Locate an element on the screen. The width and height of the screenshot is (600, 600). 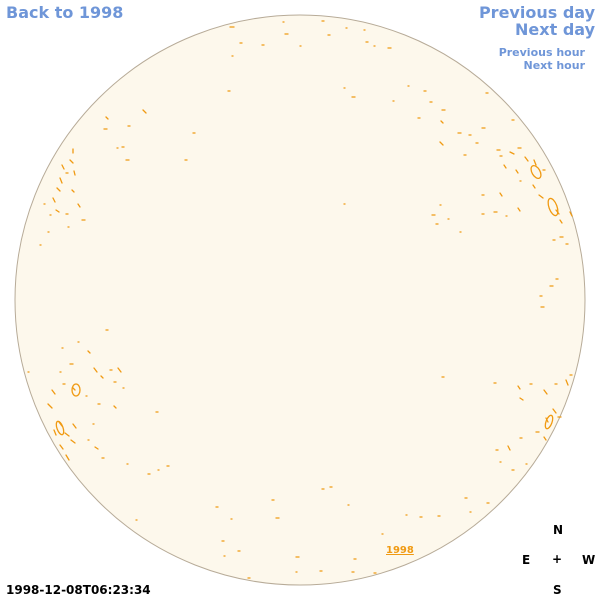
observation-timestamp: 1998-12-08T06:23:34 is located at coordinates (78, 590).